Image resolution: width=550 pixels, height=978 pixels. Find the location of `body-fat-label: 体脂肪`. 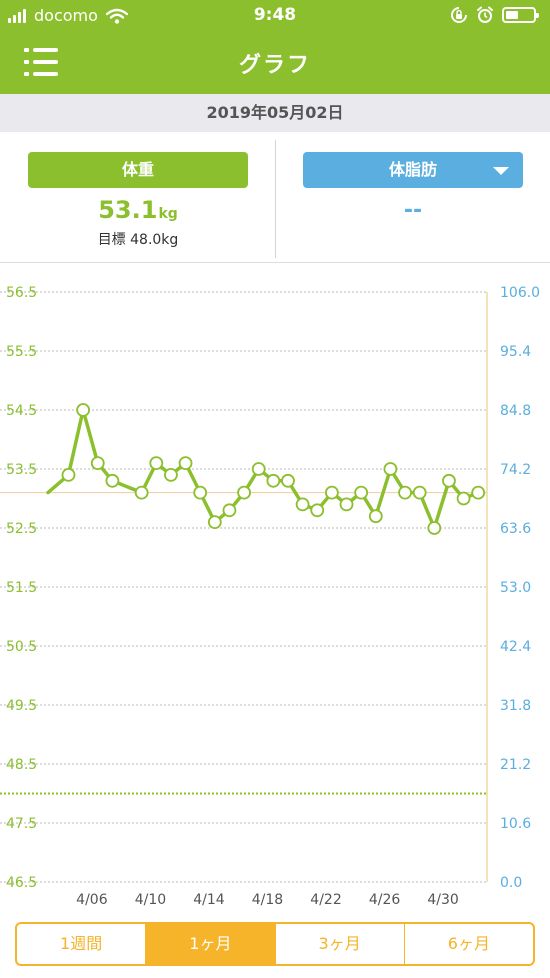

body-fat-label: 体脂肪 is located at coordinates (412, 169).